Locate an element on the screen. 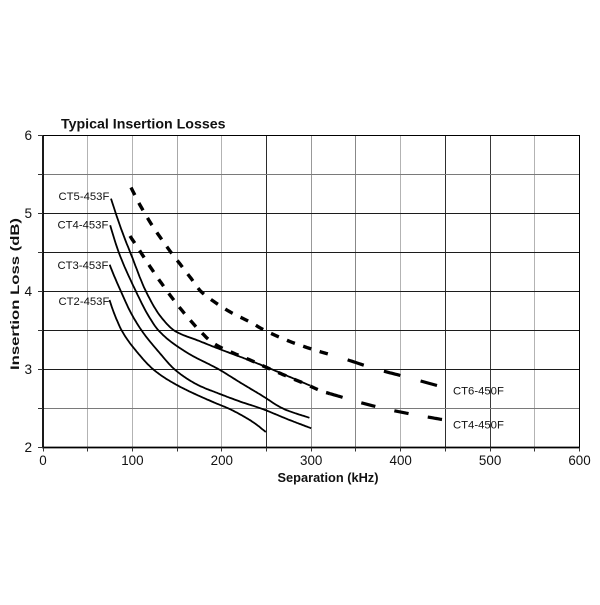  svg-text: 6 is located at coordinates (28, 135).